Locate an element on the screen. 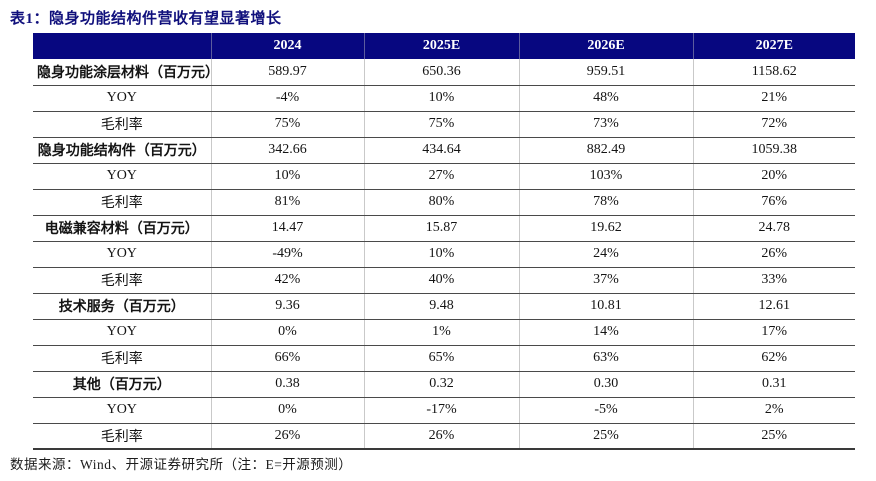  table-row: YOY 0% -17% -5% 2% is located at coordinates (444, 410).